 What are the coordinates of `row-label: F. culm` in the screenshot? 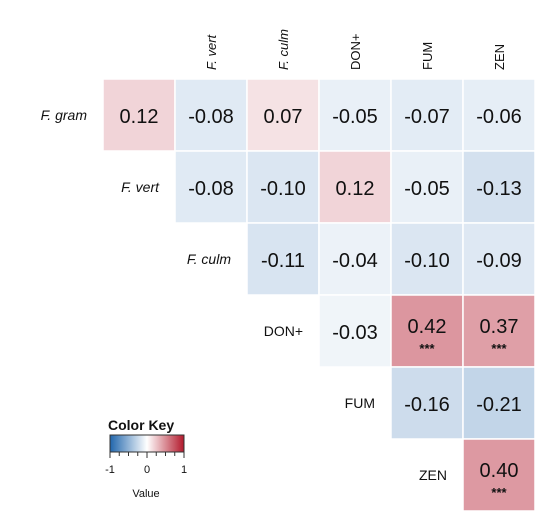 It's located at (209, 259).